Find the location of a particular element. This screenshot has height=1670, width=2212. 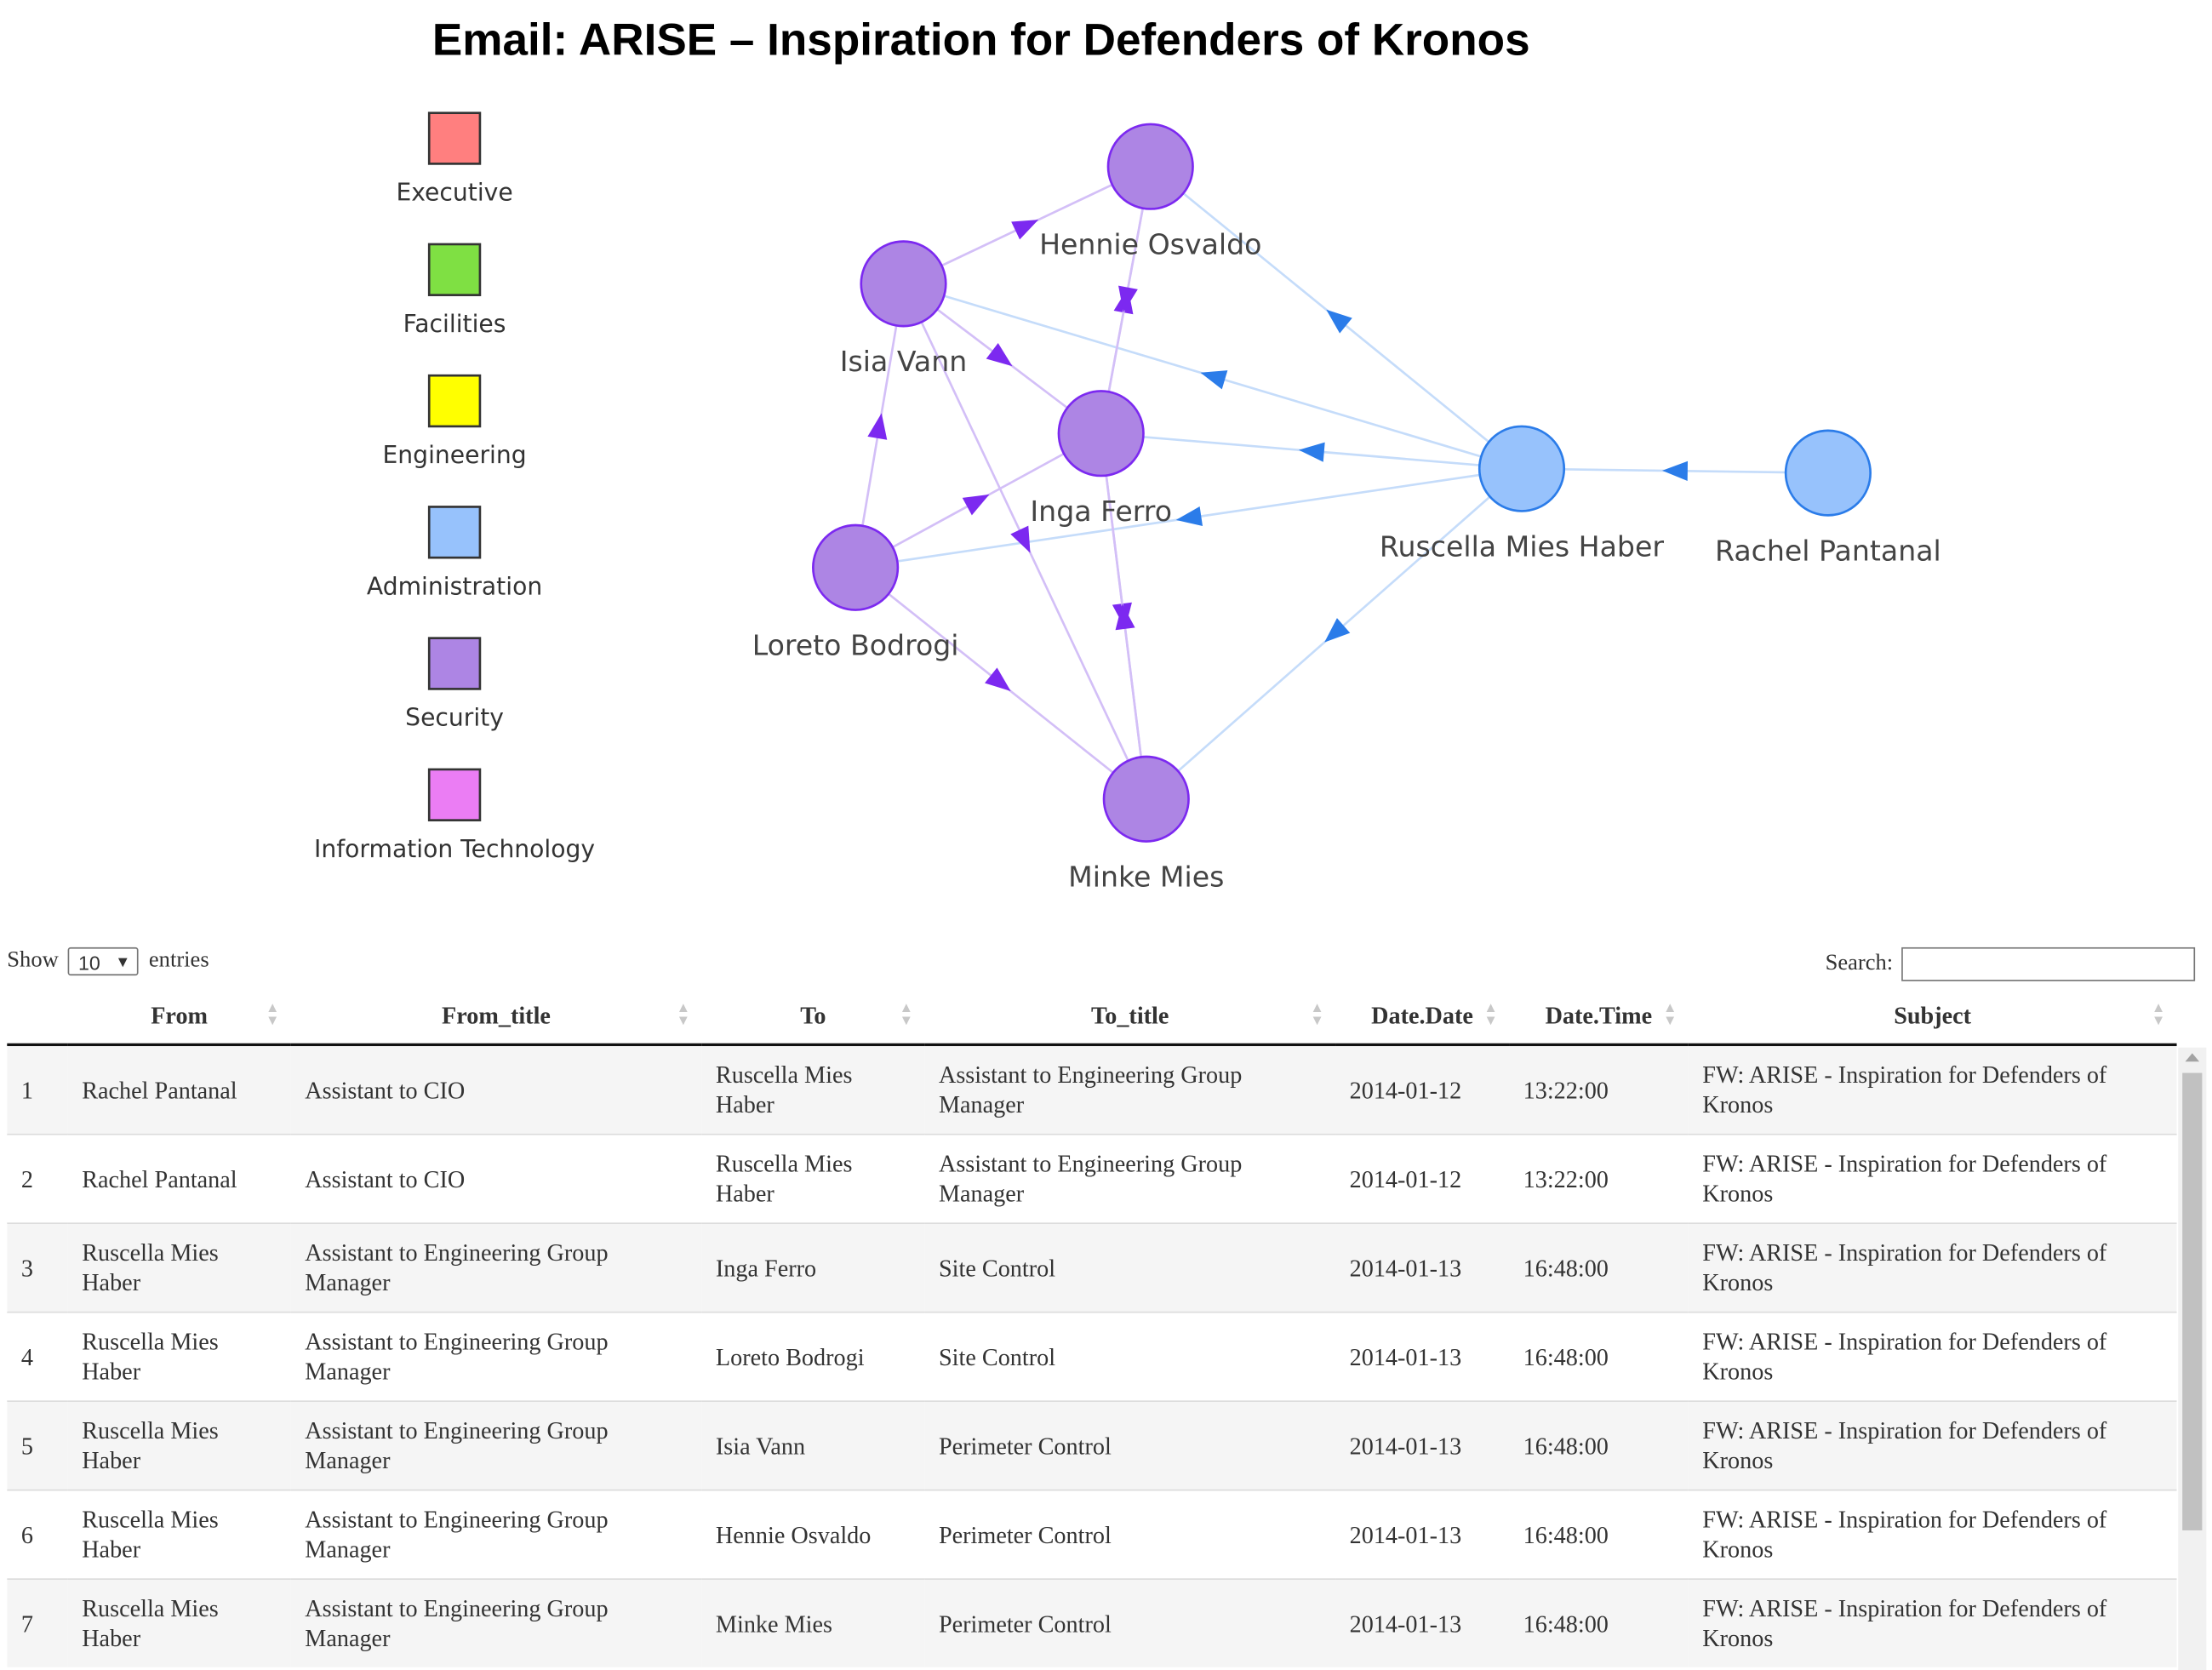

legend-swatch-executive is located at coordinates (454, 138).